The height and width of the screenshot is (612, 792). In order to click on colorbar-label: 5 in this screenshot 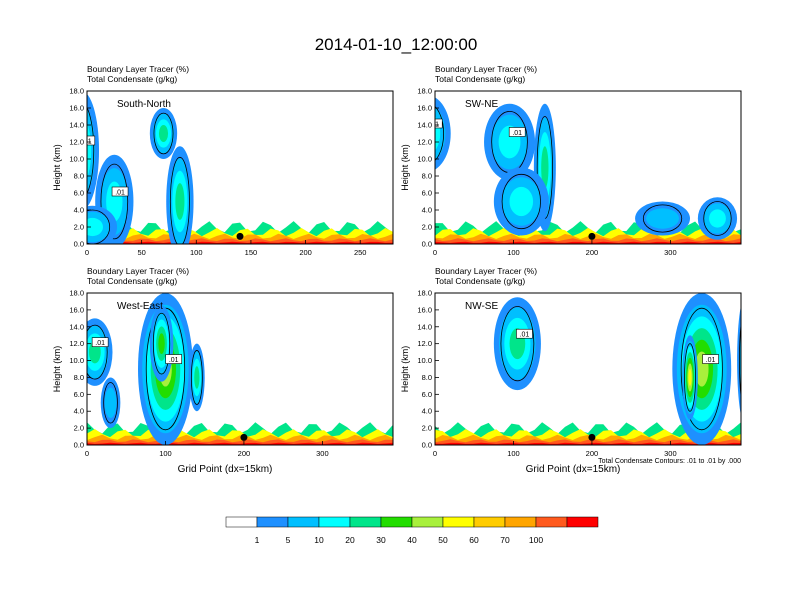, I will do `click(288, 540)`.